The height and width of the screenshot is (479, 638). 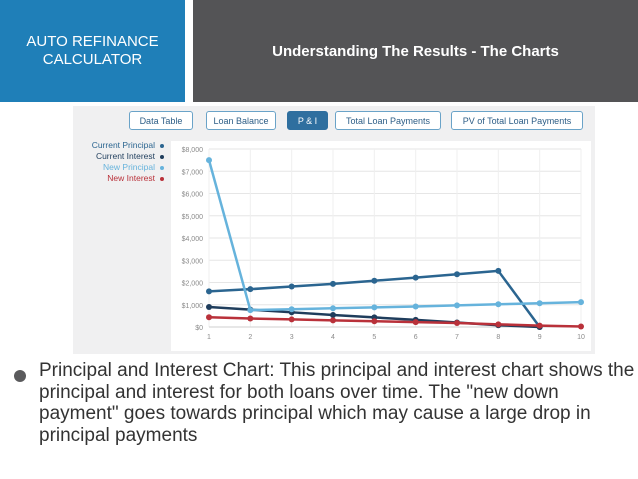 What do you see at coordinates (388, 120) in the screenshot?
I see `tab-total-loan-payments: Total Loan Payments` at bounding box center [388, 120].